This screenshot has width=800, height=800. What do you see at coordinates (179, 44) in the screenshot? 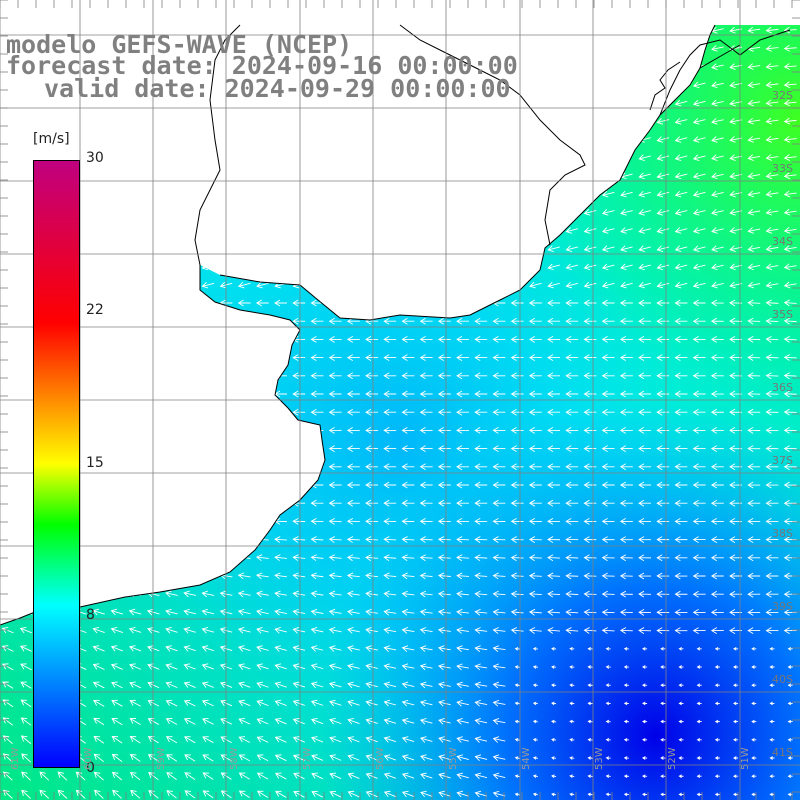
I see `title-model: modelo GEFS-WAVE (NCEP)` at bounding box center [179, 44].